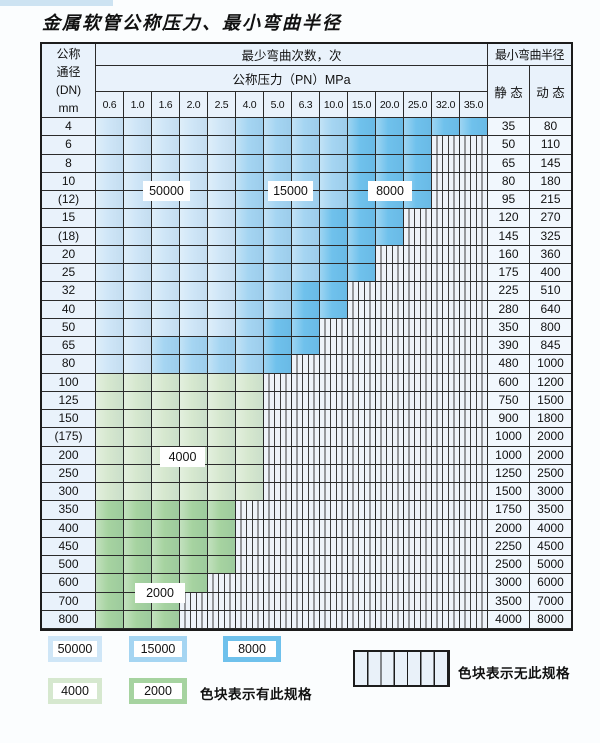 The width and height of the screenshot is (600, 743). What do you see at coordinates (69, 528) in the screenshot?
I see `dn-cell: 400` at bounding box center [69, 528].